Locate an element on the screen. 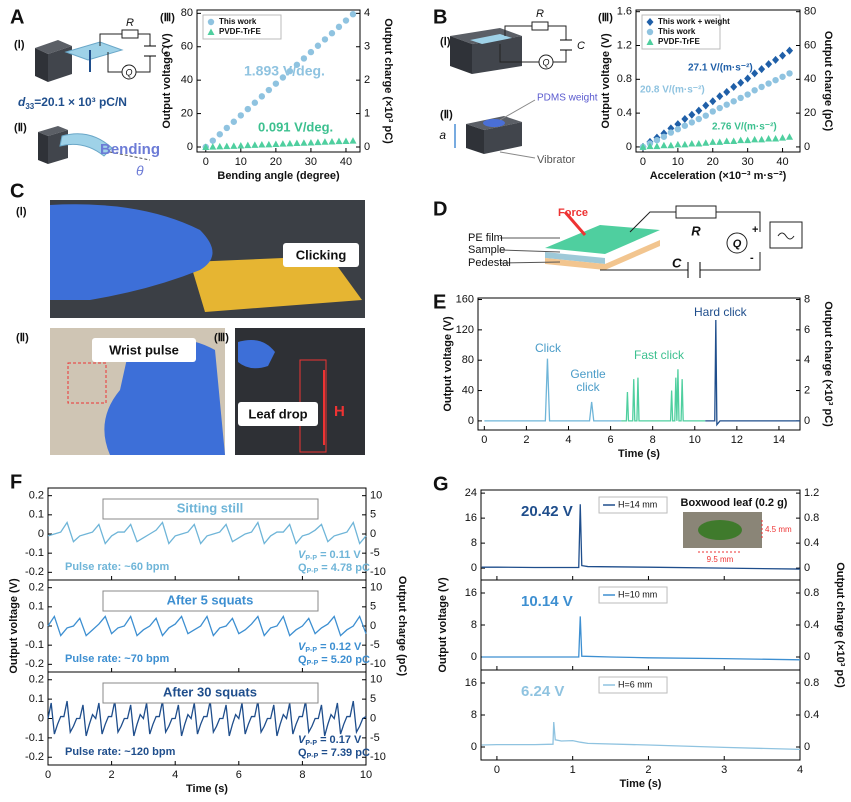 The image size is (851, 802). legend-label: H=14 mm is located at coordinates (637, 504).